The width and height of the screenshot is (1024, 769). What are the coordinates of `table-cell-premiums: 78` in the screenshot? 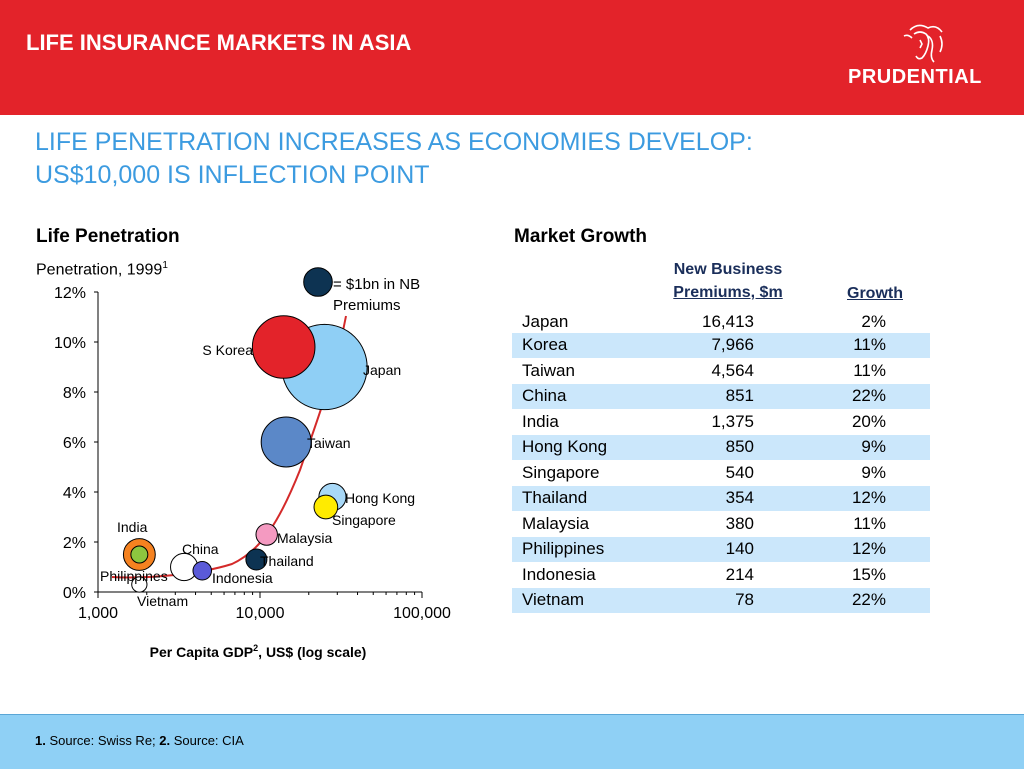 It's located at (744, 599).